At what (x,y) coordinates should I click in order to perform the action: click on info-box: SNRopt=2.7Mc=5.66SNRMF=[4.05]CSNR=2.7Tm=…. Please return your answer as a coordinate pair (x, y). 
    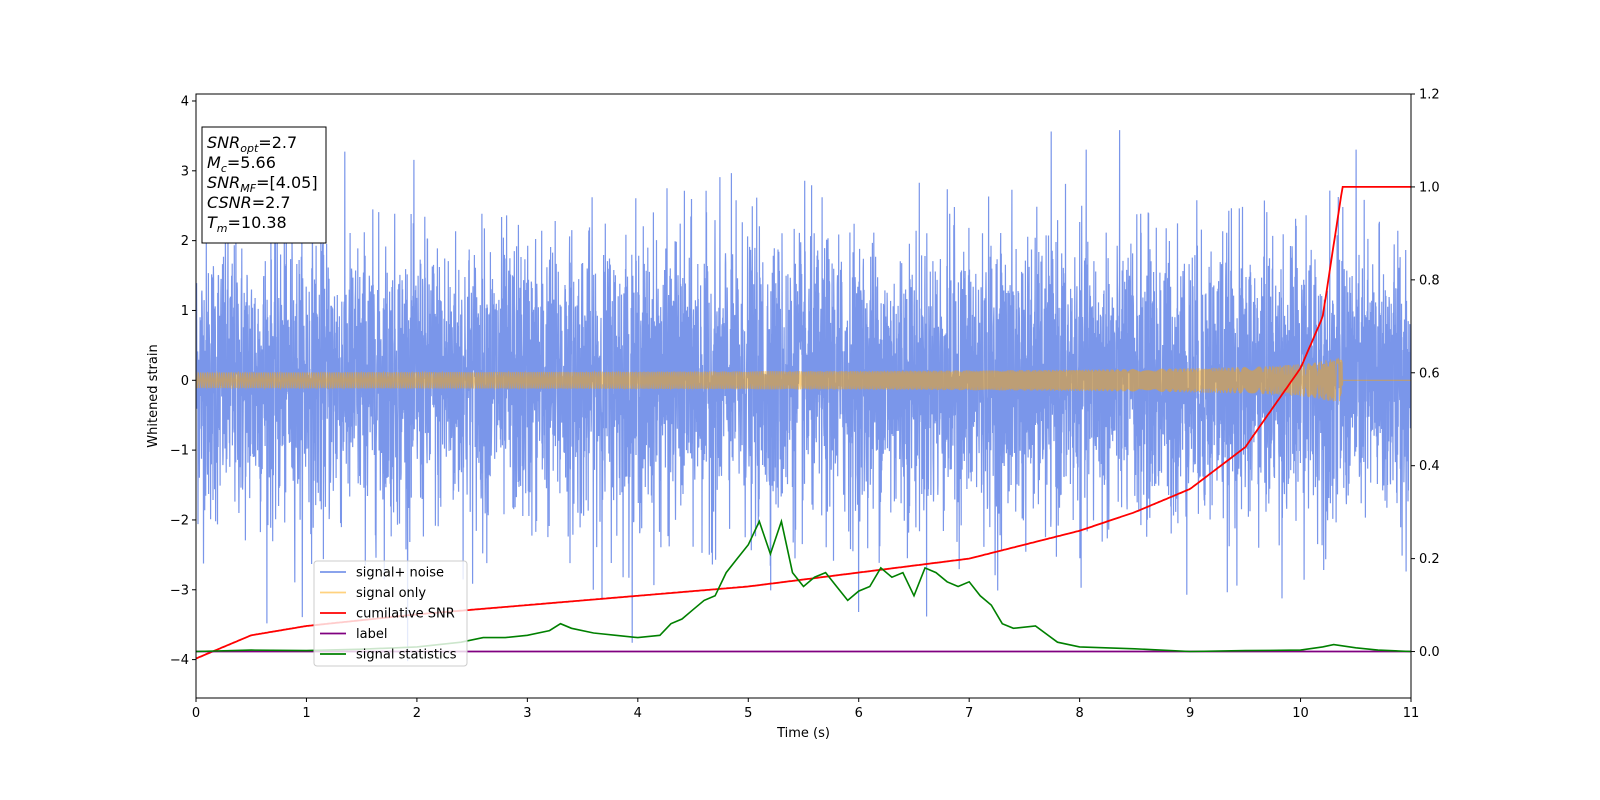
    Looking at the image, I should click on (264, 185).